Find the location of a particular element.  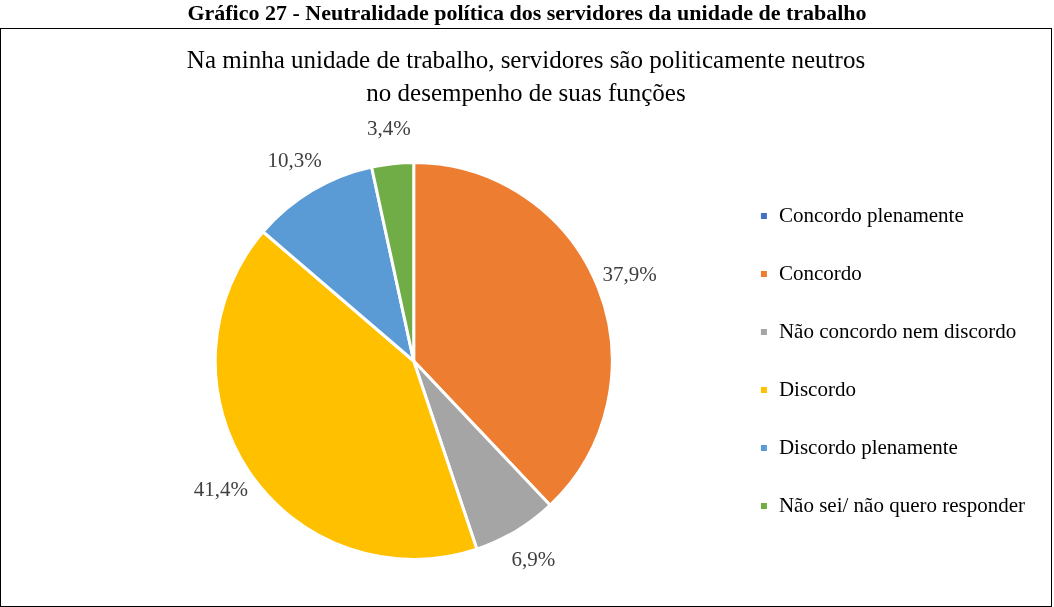

data-label: 37,9% is located at coordinates (629, 273).